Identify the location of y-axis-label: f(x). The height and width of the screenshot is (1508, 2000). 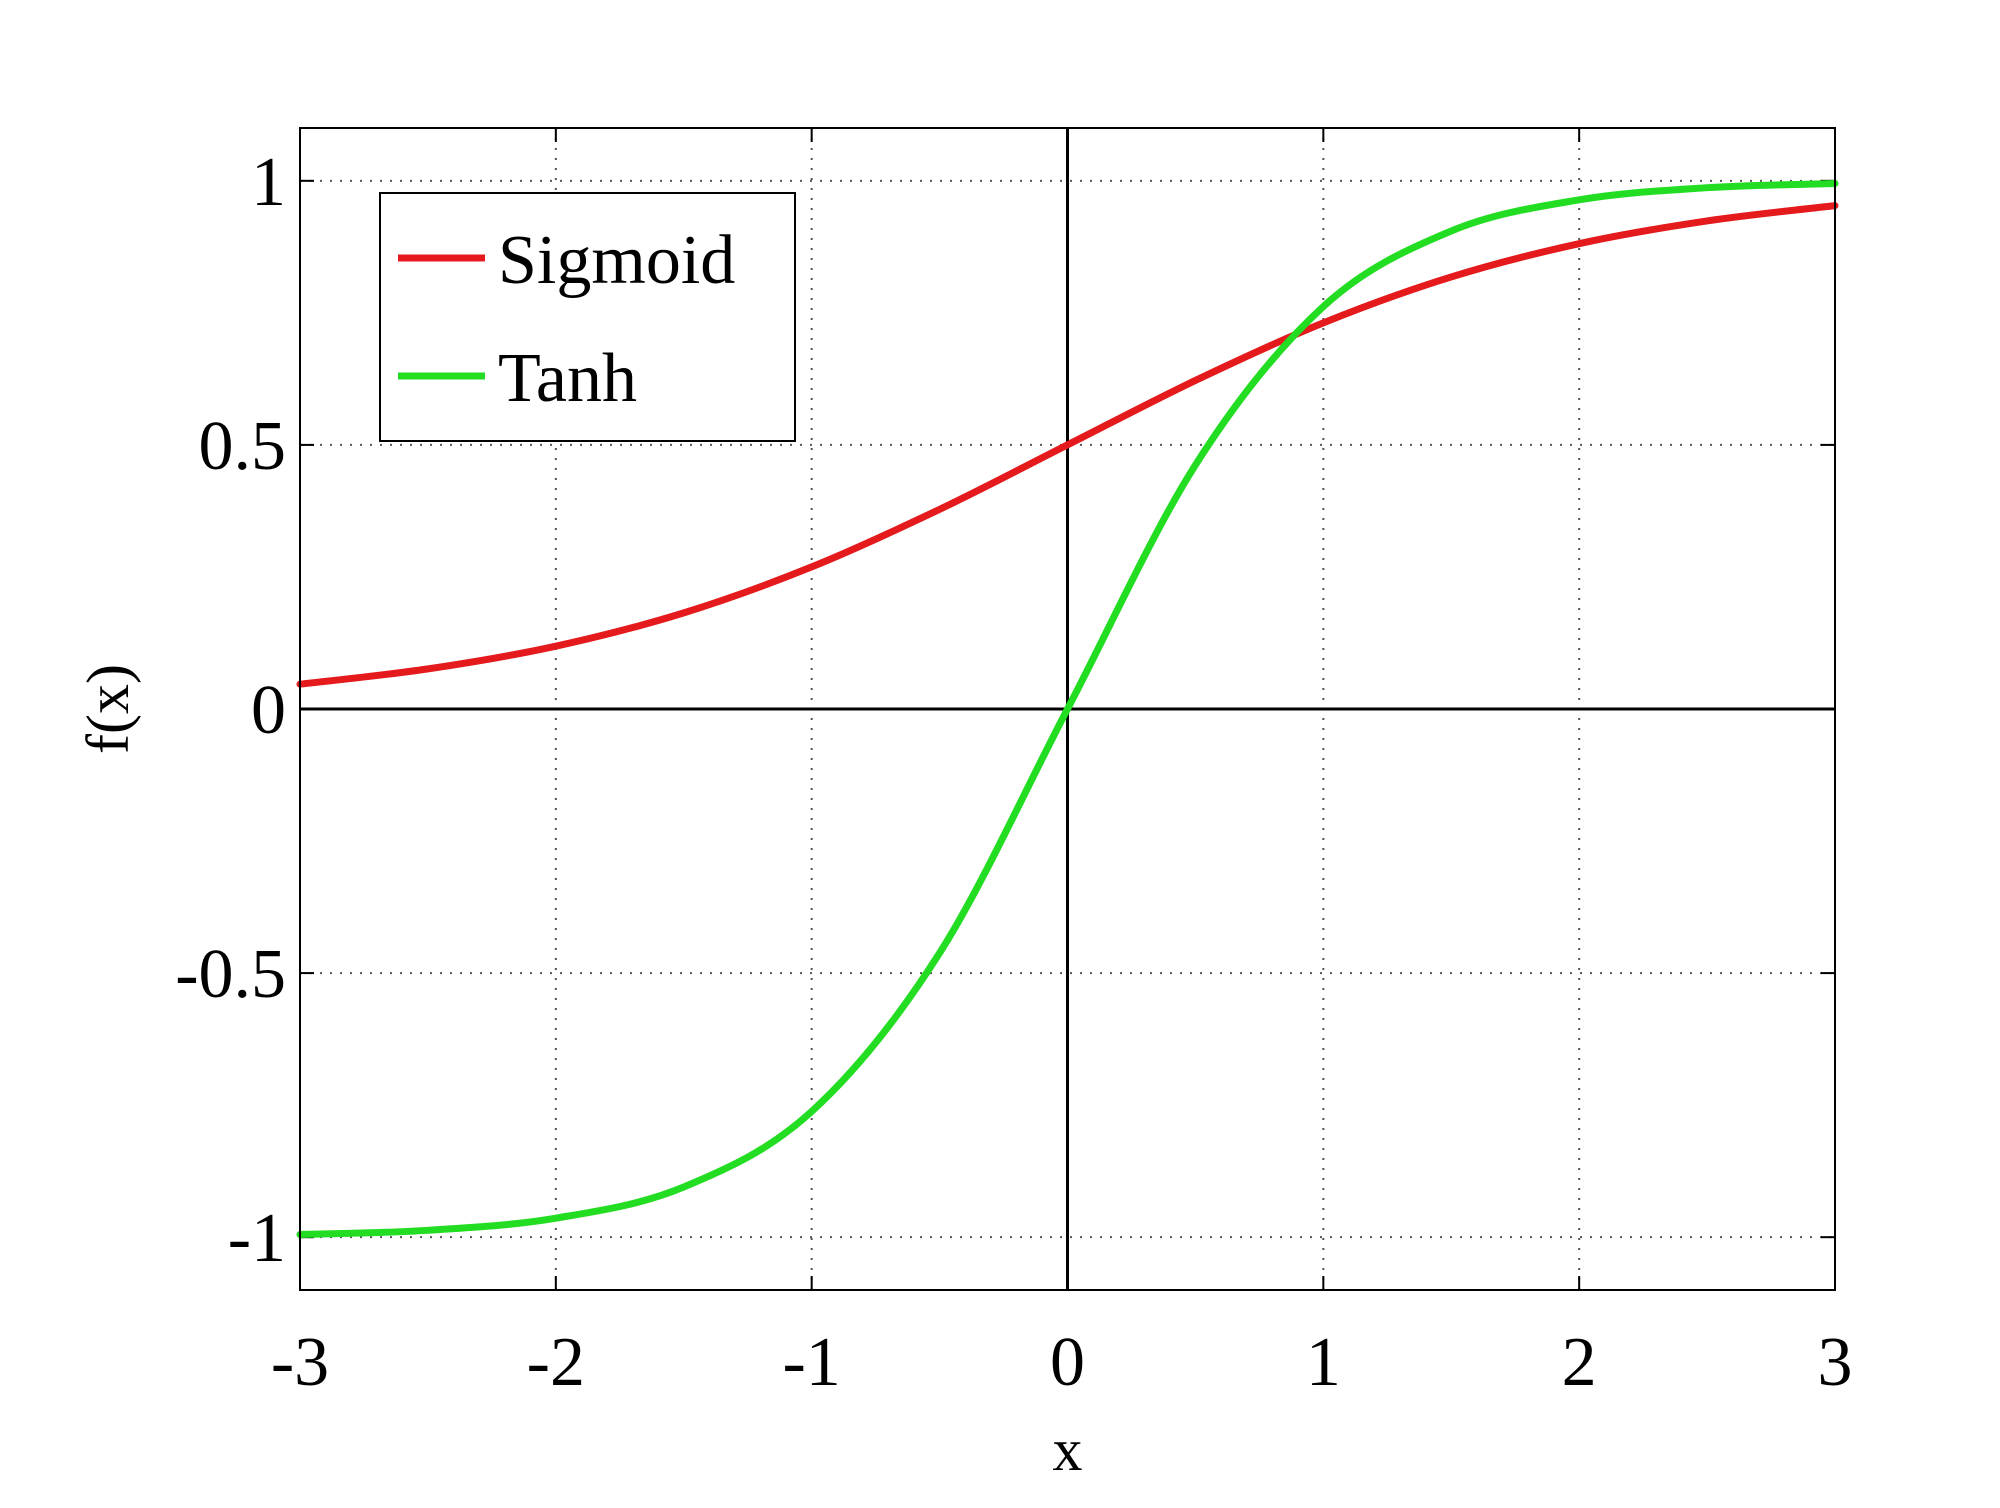
(108, 709).